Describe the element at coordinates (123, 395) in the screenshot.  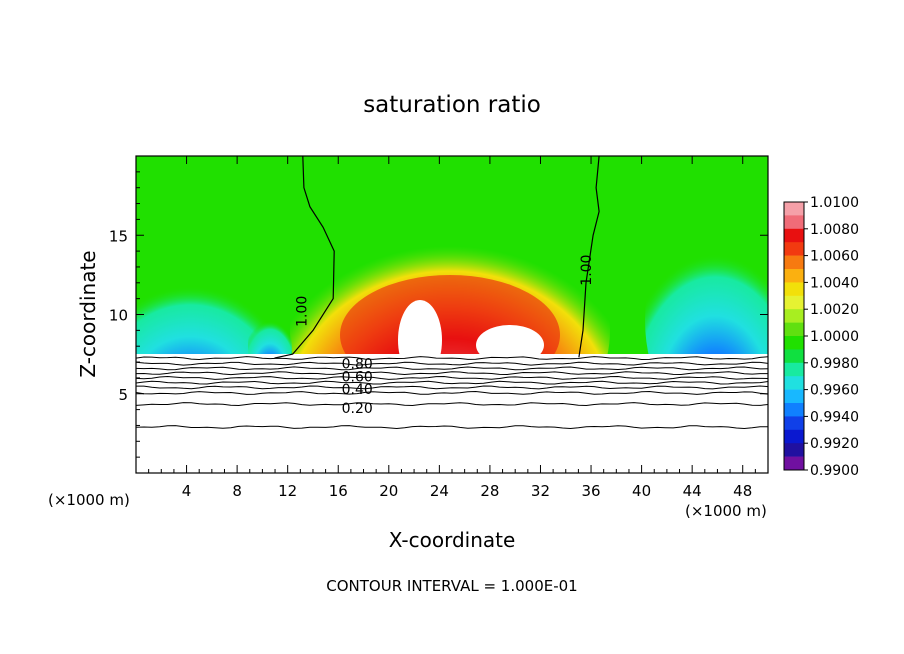
I see `y-tick-label: 5` at that location.